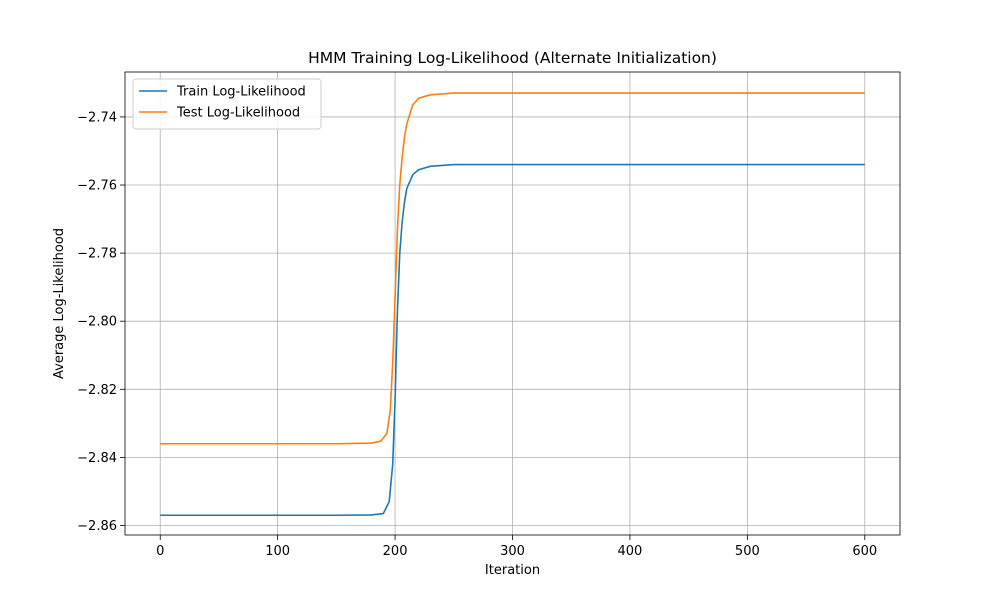 The height and width of the screenshot is (600, 1000). I want to click on y-tick-label: −2.76, so click(97, 186).